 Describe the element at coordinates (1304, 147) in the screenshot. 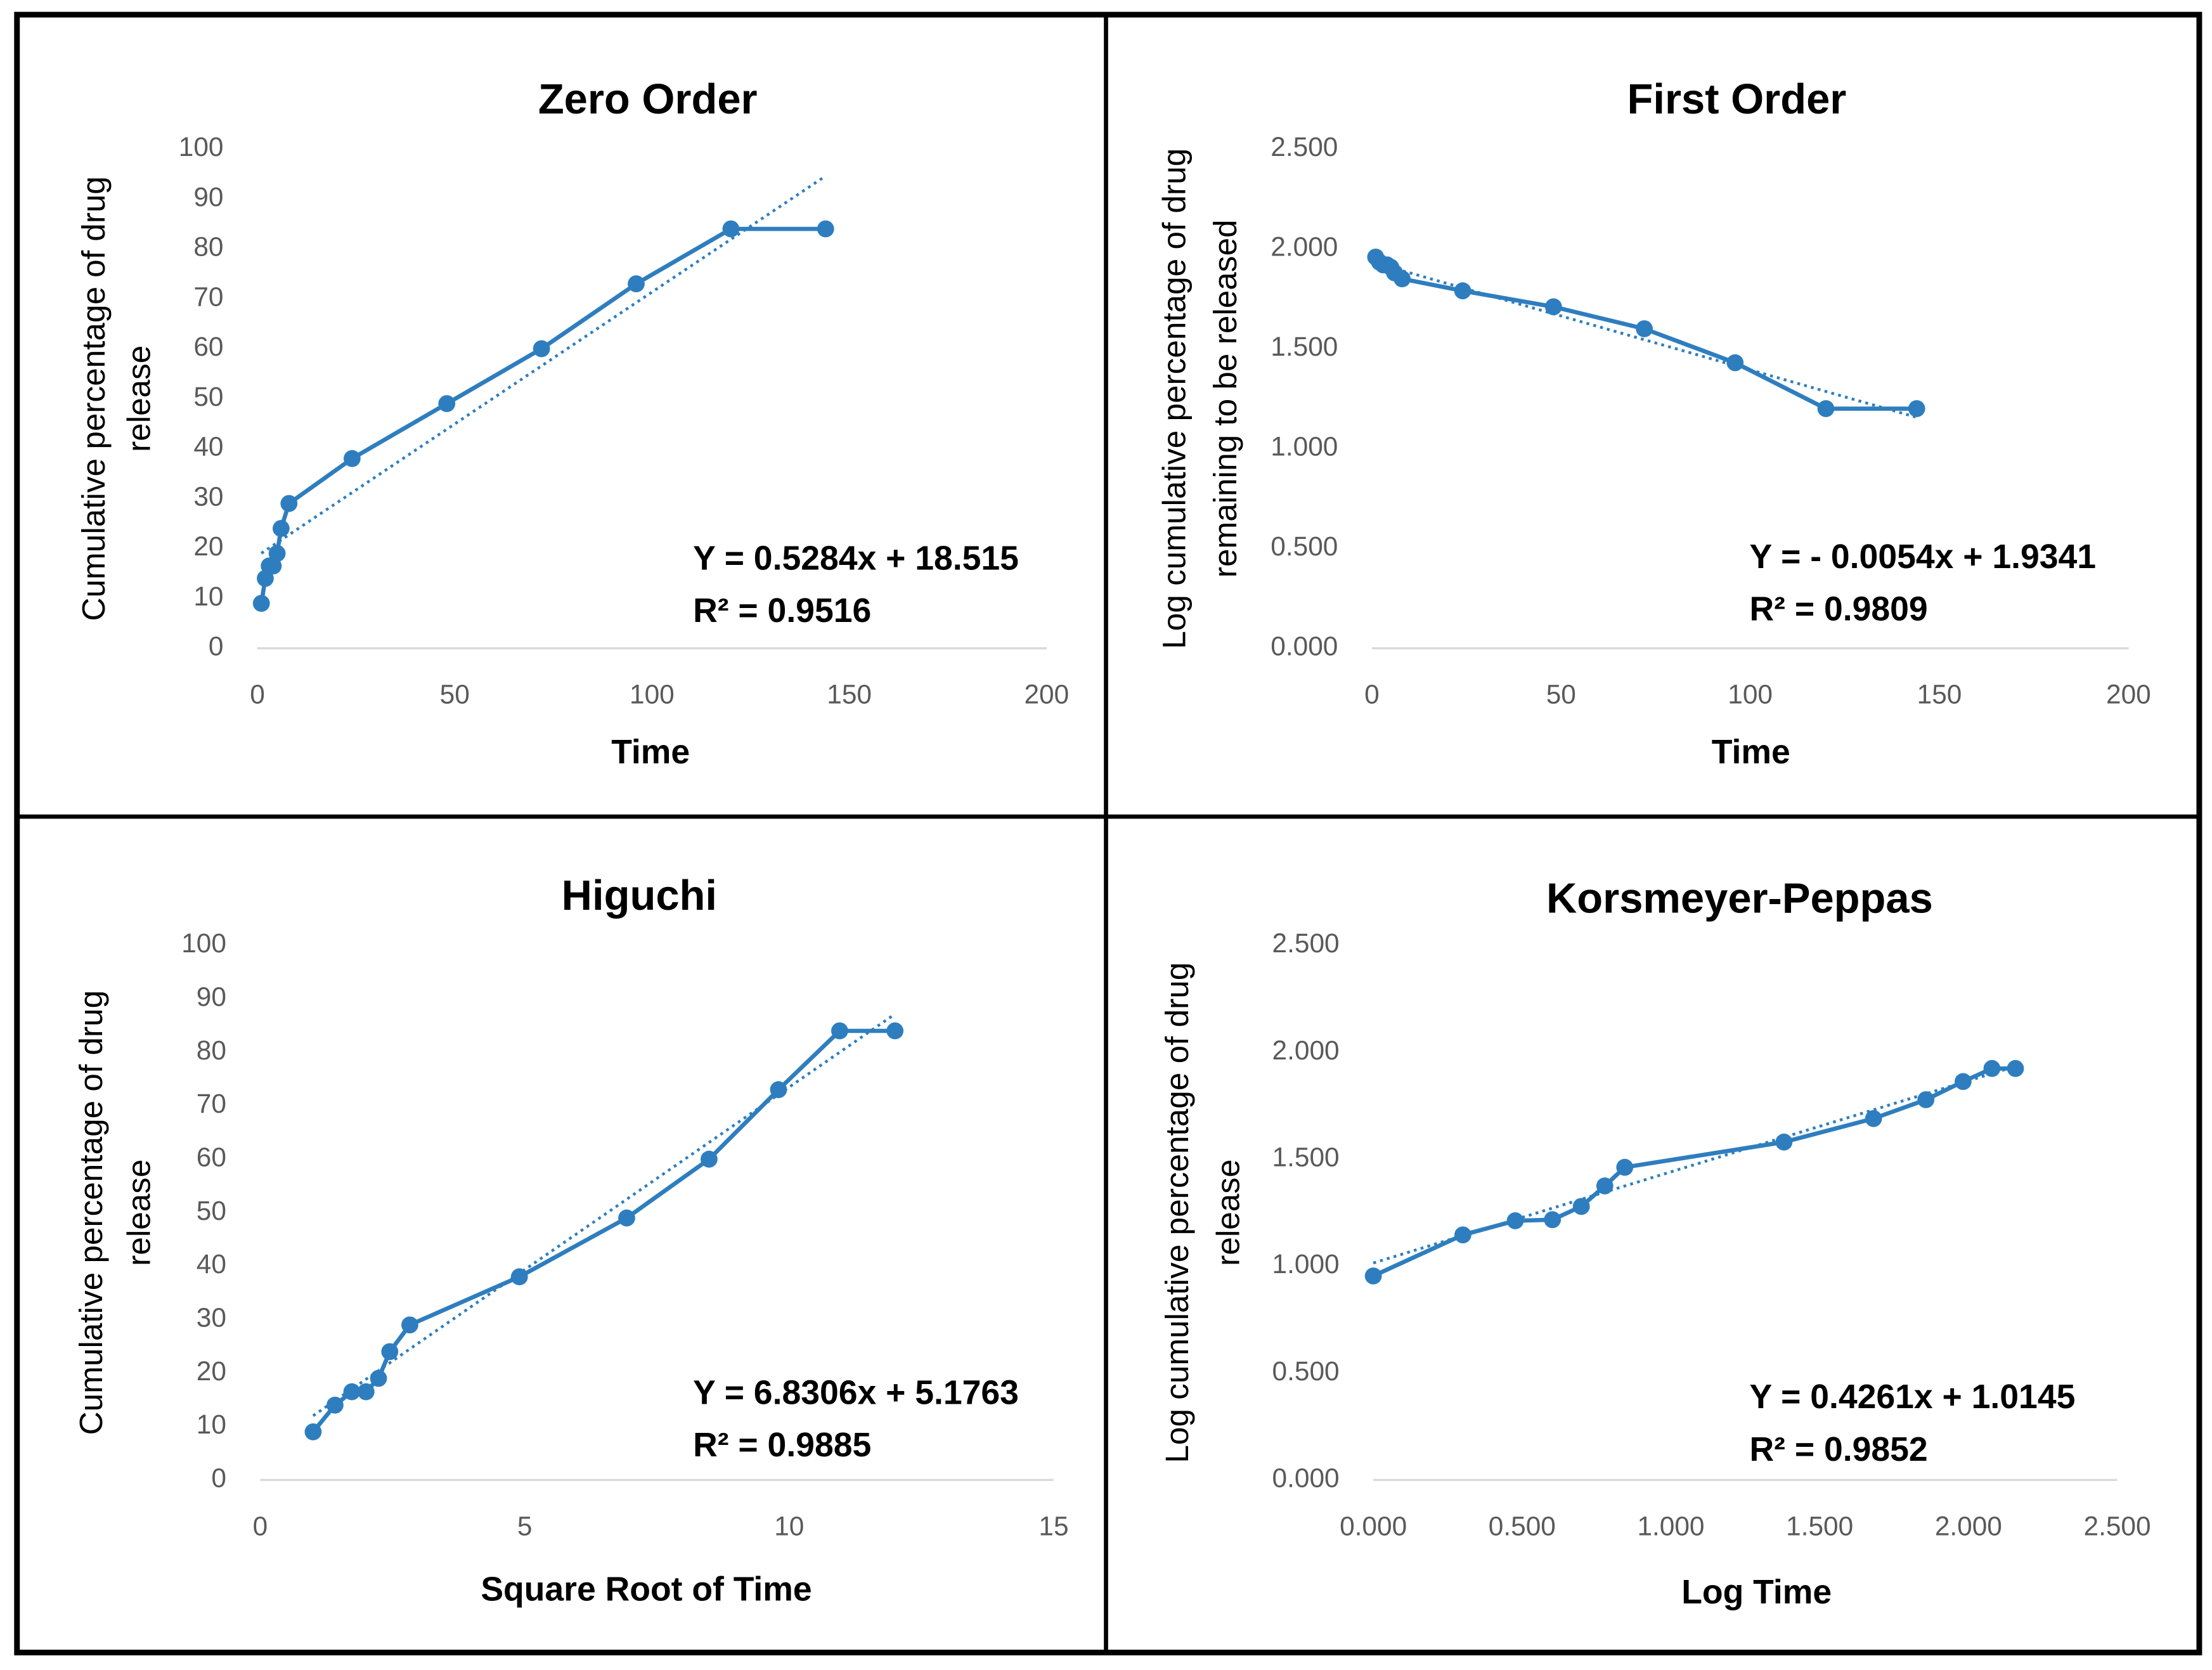

I see `y-tick-label: 2.500` at that location.